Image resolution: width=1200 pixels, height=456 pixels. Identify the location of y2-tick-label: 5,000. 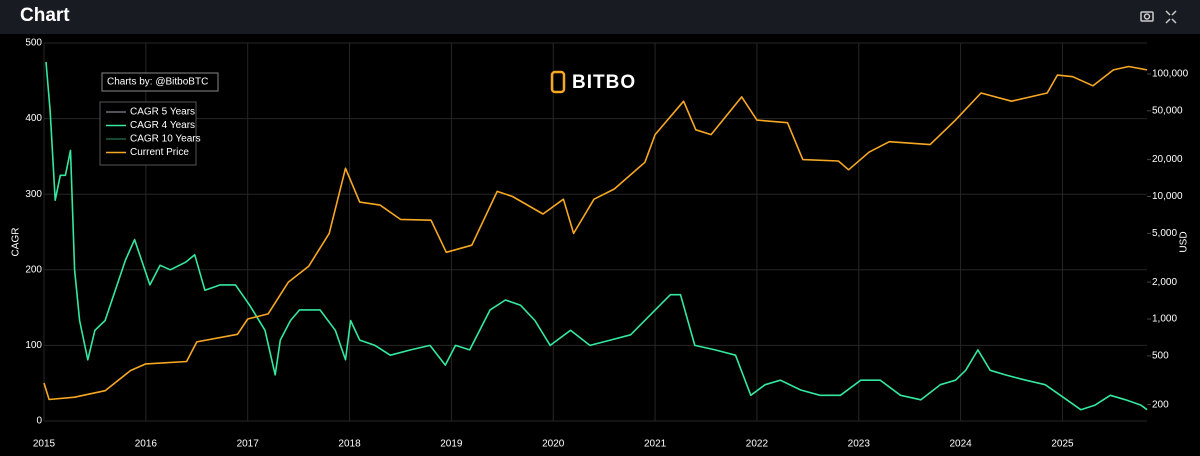
(1164, 233).